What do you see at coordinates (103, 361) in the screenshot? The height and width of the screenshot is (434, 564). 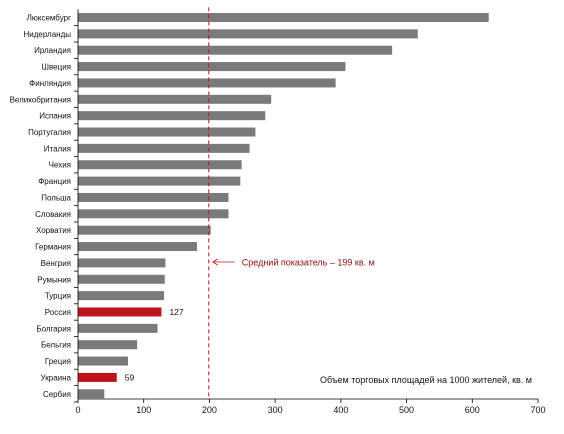 I see `bar-греция` at bounding box center [103, 361].